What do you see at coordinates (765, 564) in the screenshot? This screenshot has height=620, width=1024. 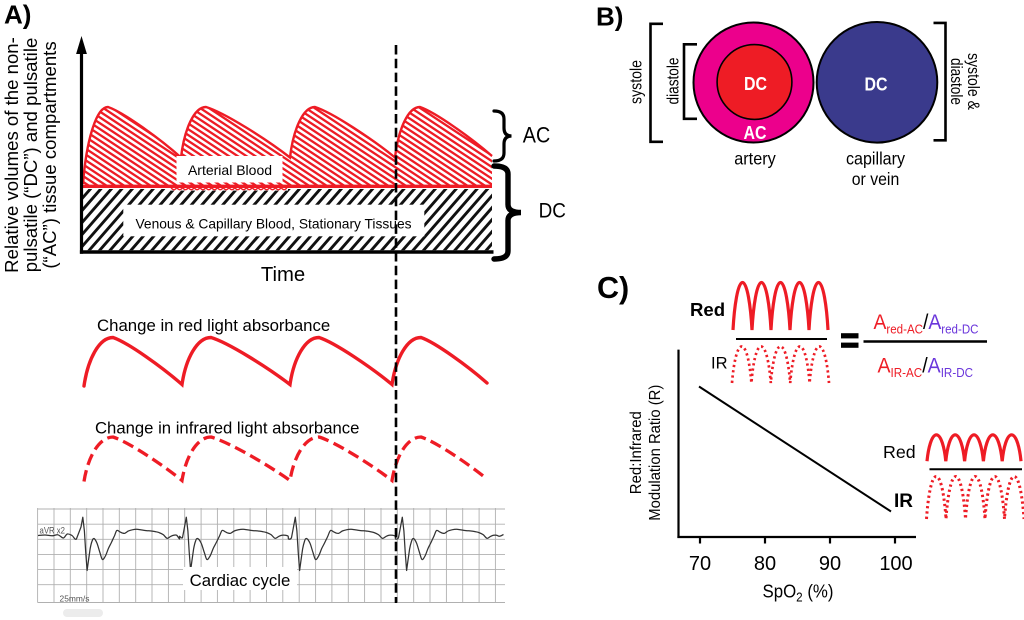 I see `svg-text: 80` at bounding box center [765, 564].